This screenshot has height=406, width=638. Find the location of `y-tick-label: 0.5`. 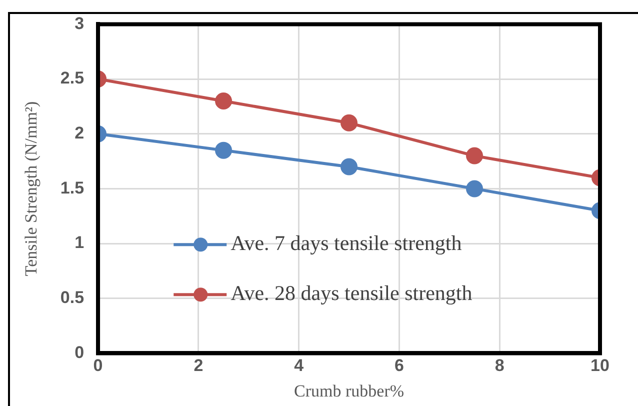

y-tick-label: 0.5 is located at coordinates (72, 298).